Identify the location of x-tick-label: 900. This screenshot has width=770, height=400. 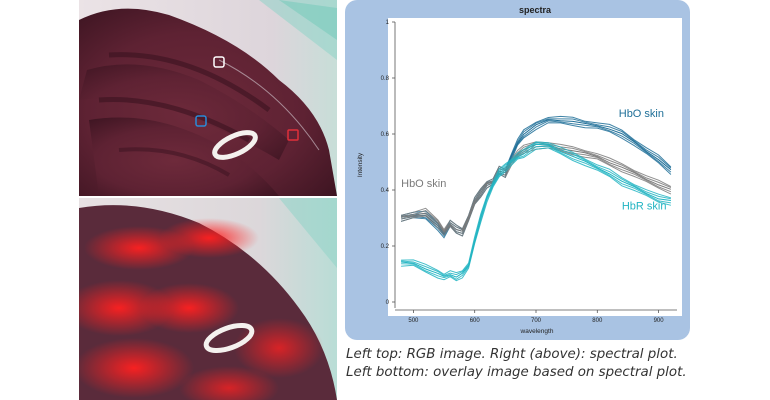
(659, 321).